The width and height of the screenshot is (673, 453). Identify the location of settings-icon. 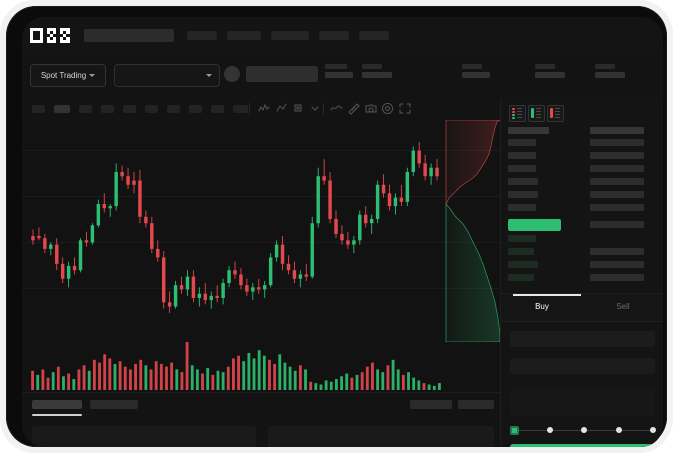
(387, 108).